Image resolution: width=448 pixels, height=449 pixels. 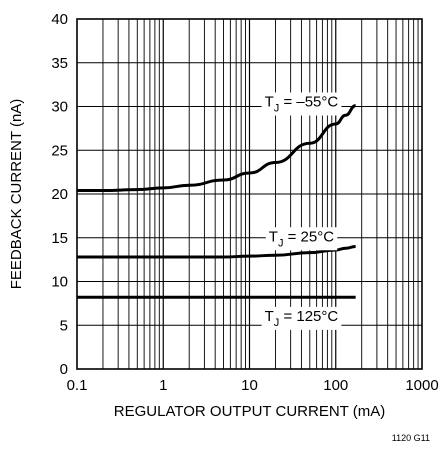 I want to click on y-tick-label: 30, so click(x=59, y=107).